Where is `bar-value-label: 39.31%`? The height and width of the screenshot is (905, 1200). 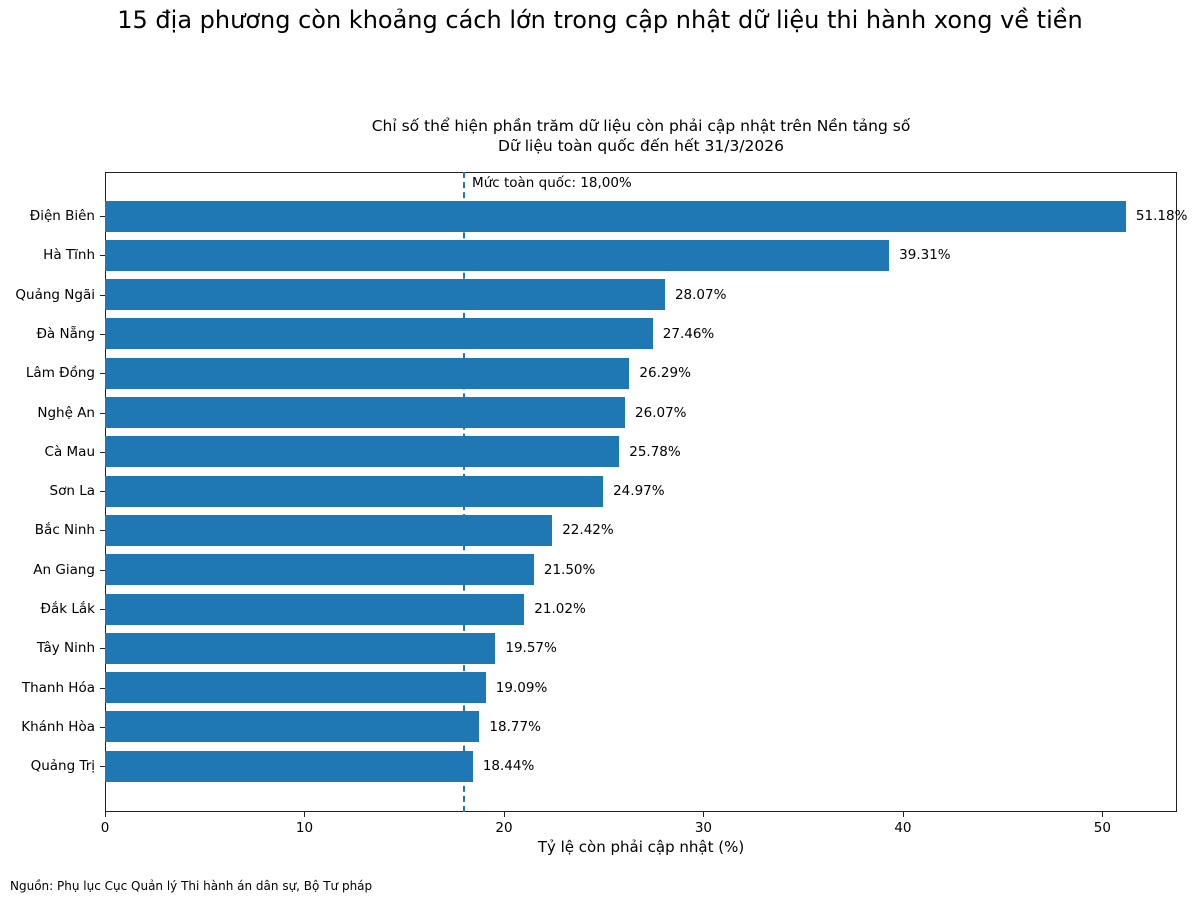 bar-value-label: 39.31% is located at coordinates (925, 255).